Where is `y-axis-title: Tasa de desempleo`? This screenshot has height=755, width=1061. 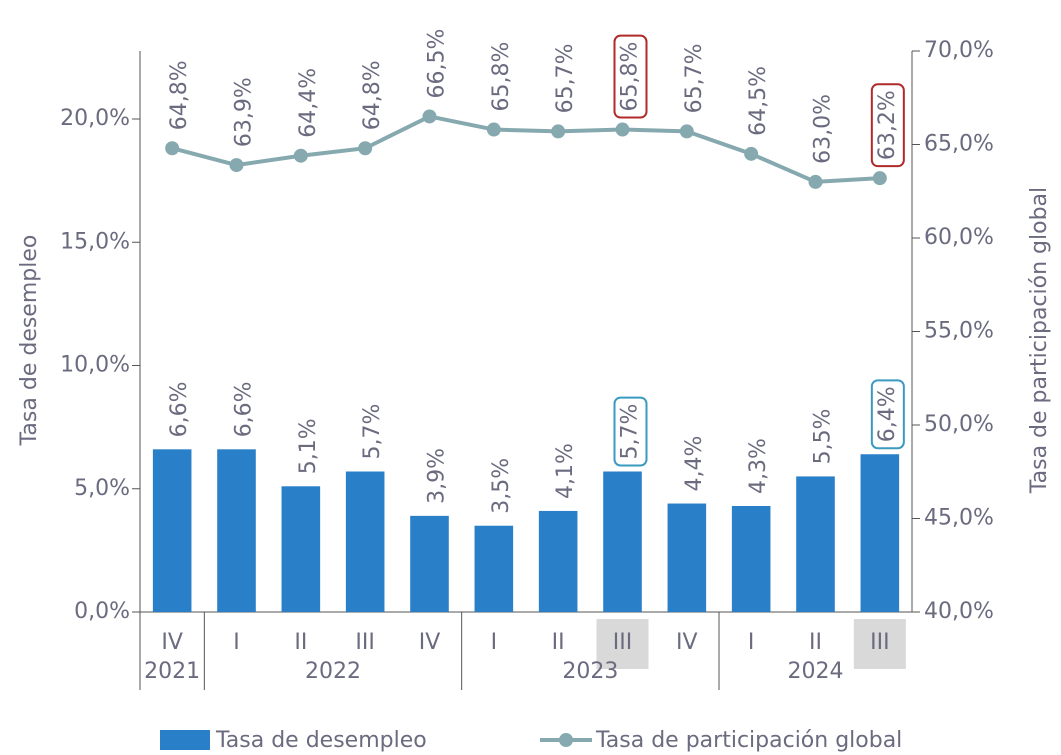
y-axis-title: Tasa de desempleo is located at coordinates (29, 341).